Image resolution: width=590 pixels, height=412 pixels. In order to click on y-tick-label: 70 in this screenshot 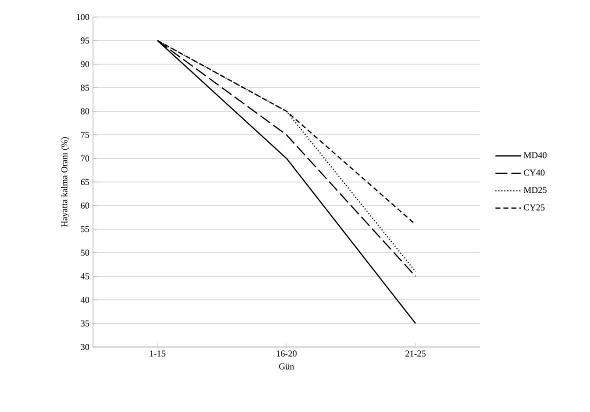, I will do `click(85, 158)`.